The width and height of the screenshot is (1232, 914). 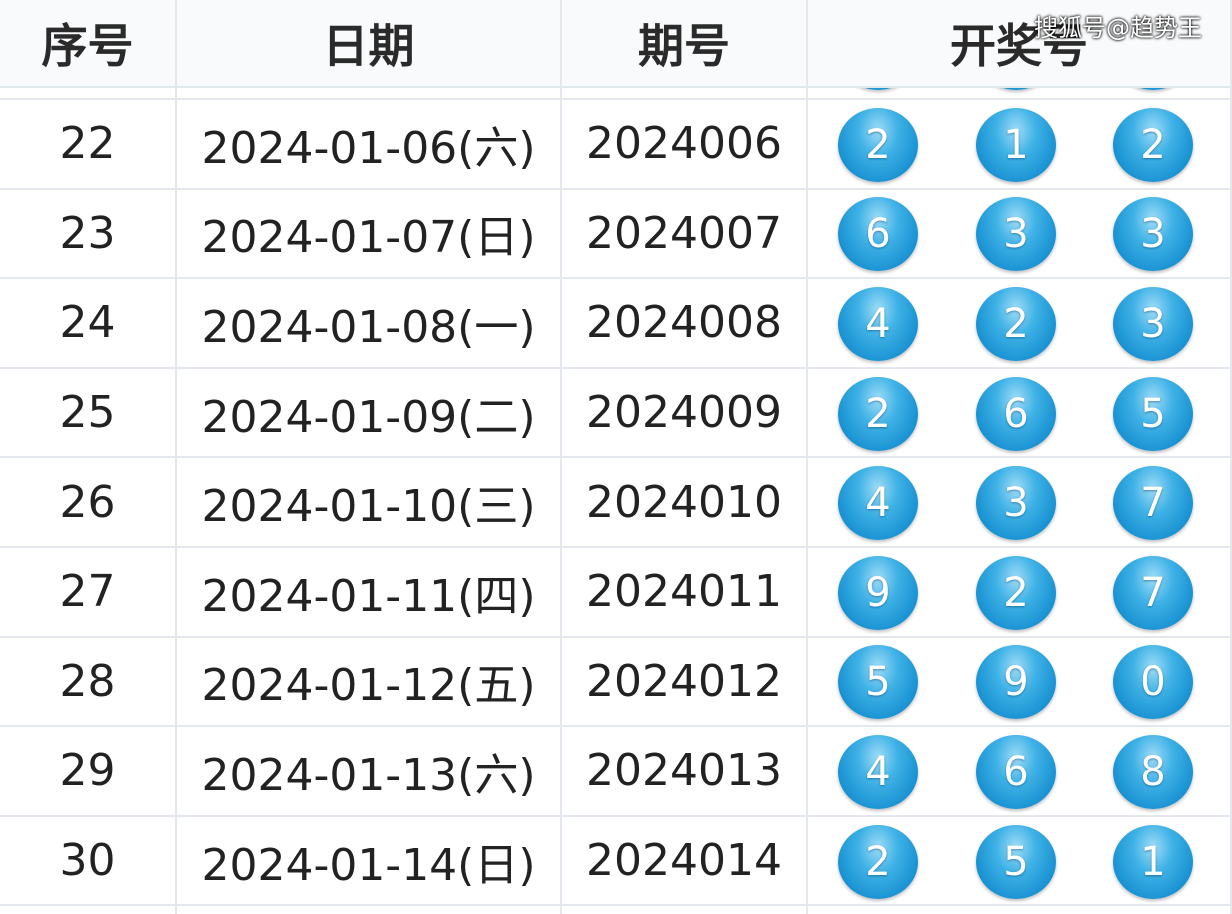 I want to click on row-number: 22, so click(x=88, y=145).